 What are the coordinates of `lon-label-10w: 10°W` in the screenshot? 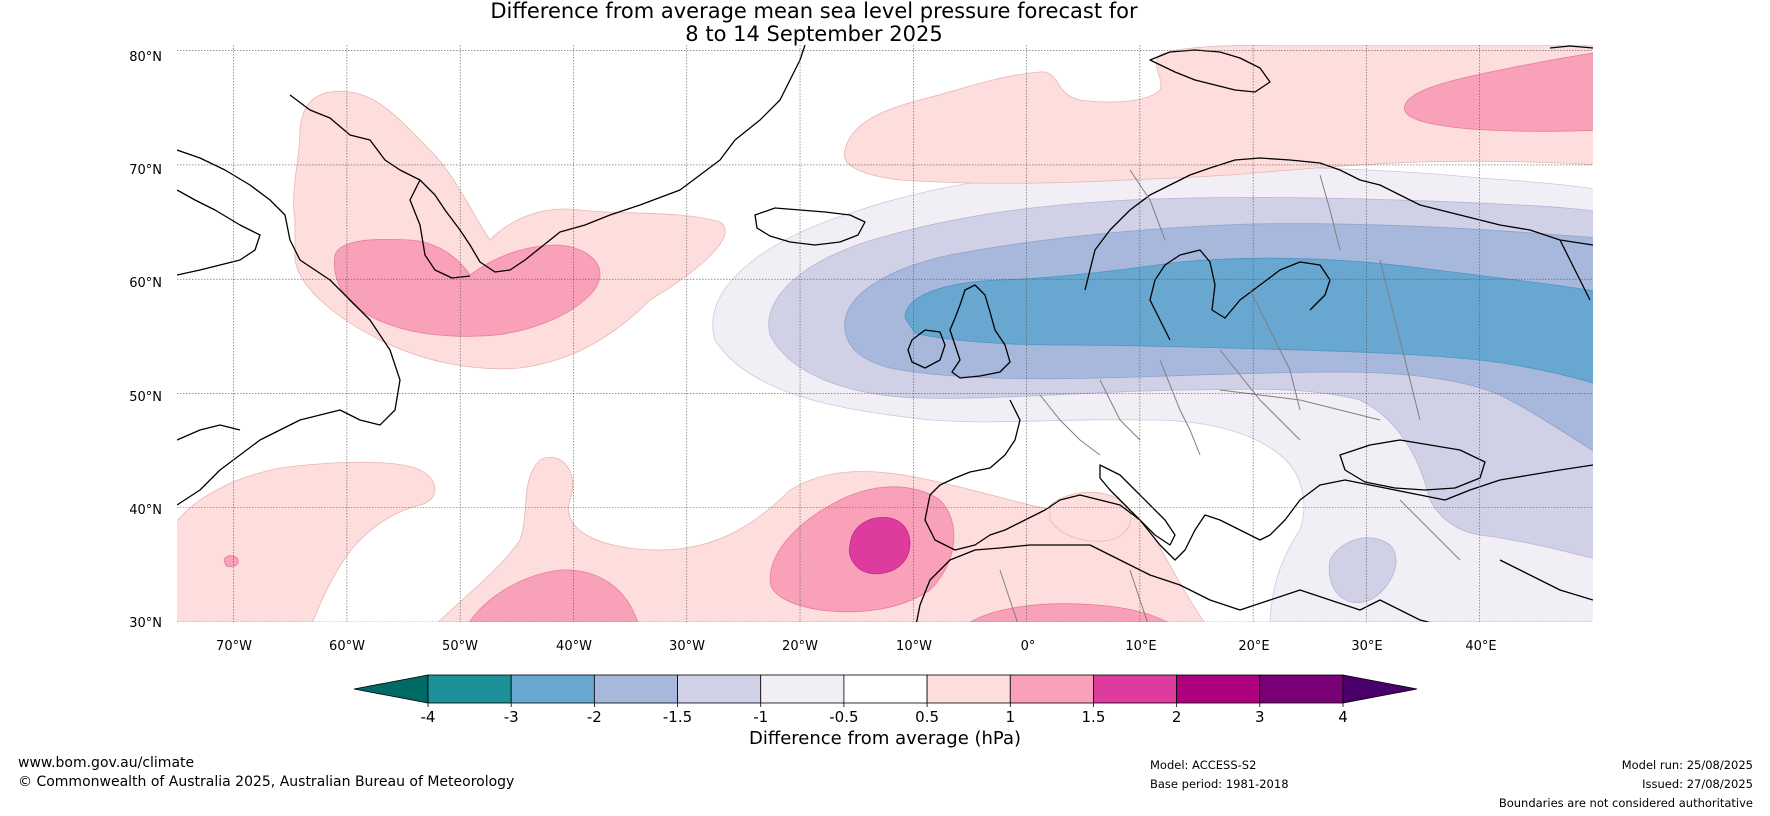 It's located at (914, 646).